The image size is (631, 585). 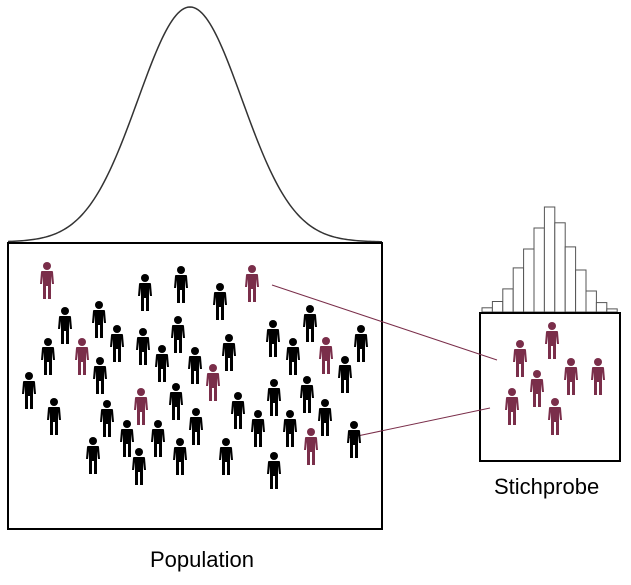 I want to click on sample-box, so click(x=550, y=387).